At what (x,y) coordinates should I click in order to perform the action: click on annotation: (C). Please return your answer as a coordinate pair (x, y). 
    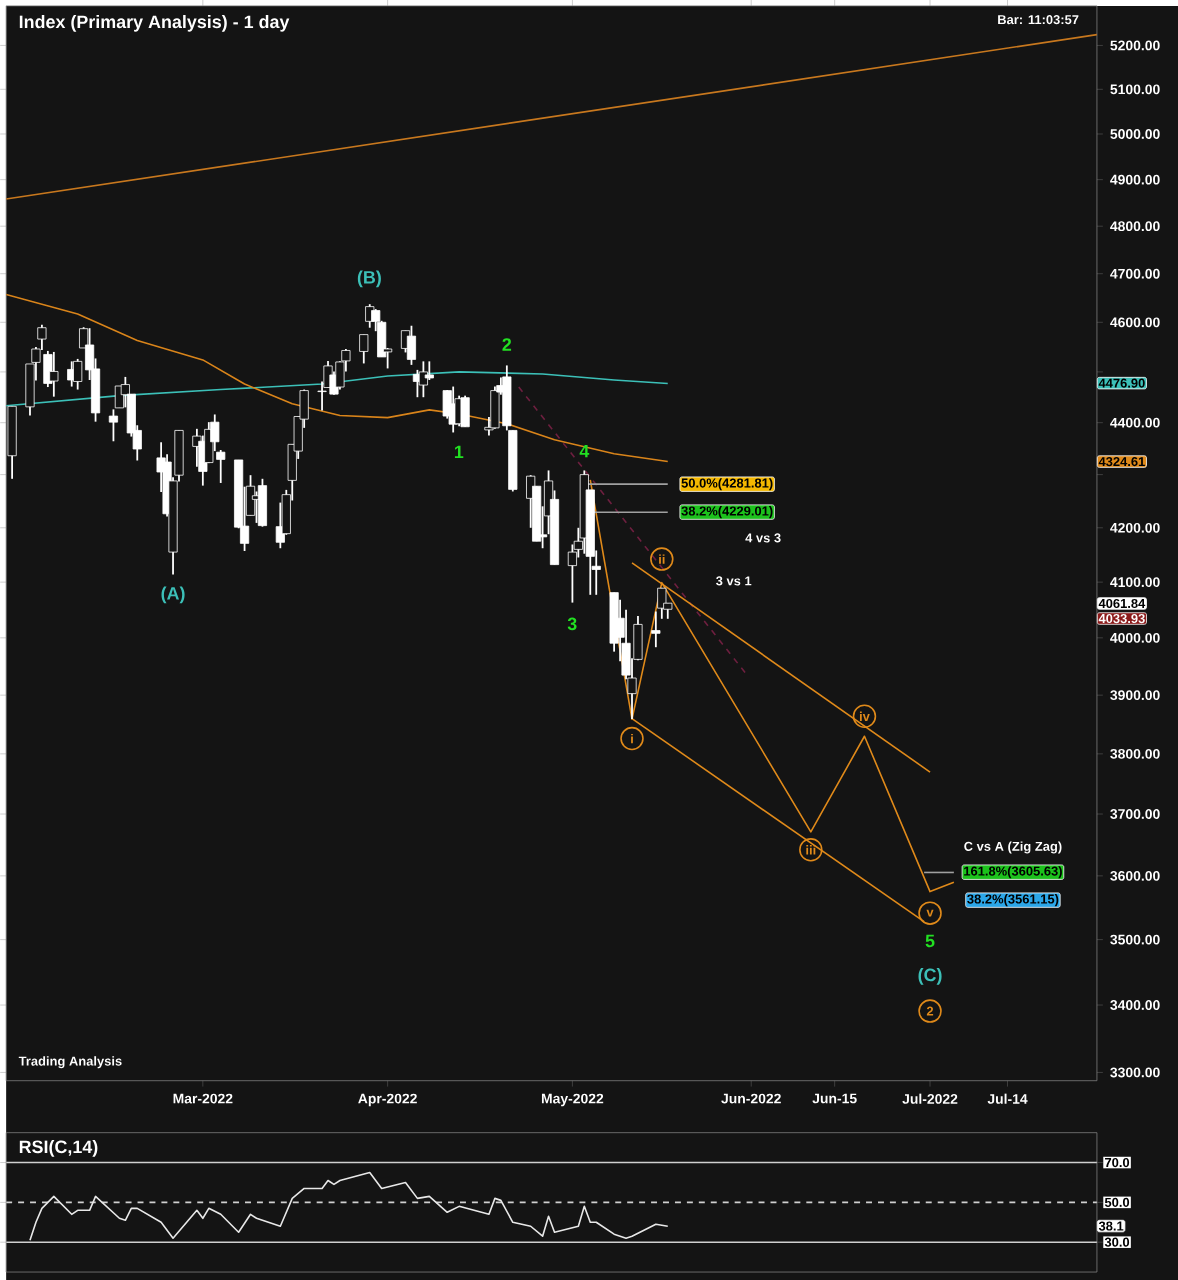
    Looking at the image, I should click on (930, 976).